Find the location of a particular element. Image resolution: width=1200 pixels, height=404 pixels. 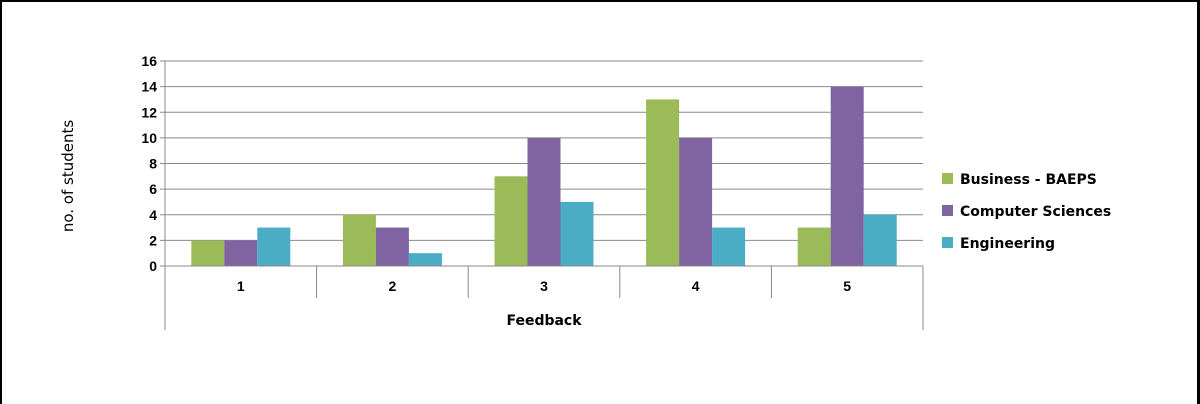

x-tick-label: 1 is located at coordinates (241, 286).